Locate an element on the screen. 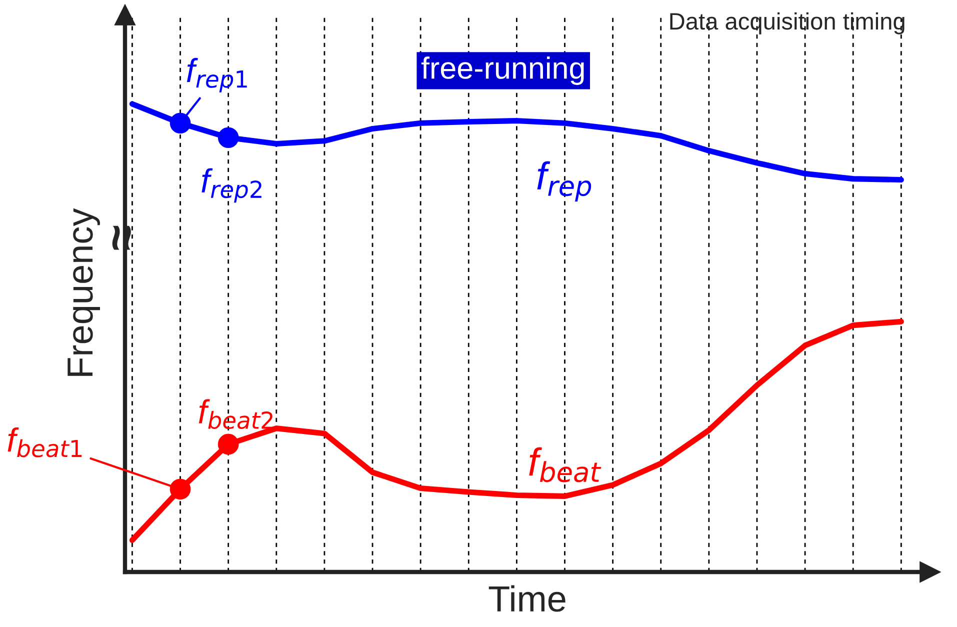  text: Data acquisition timing is located at coordinates (787, 23).